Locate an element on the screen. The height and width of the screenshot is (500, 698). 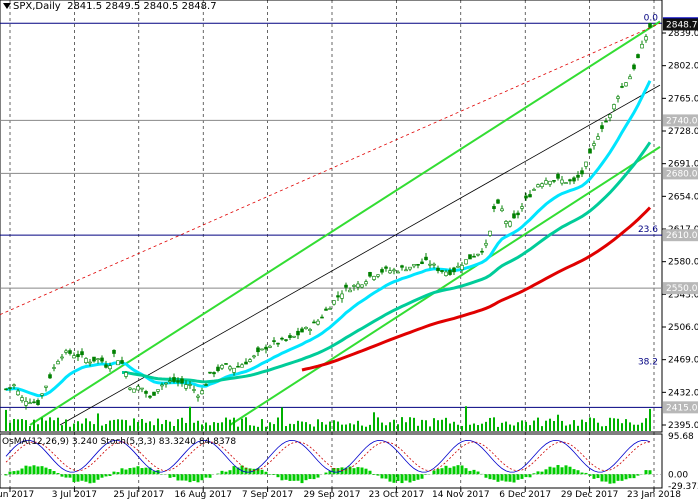
sub-axis-label: 0.00 is located at coordinates (678, 475).